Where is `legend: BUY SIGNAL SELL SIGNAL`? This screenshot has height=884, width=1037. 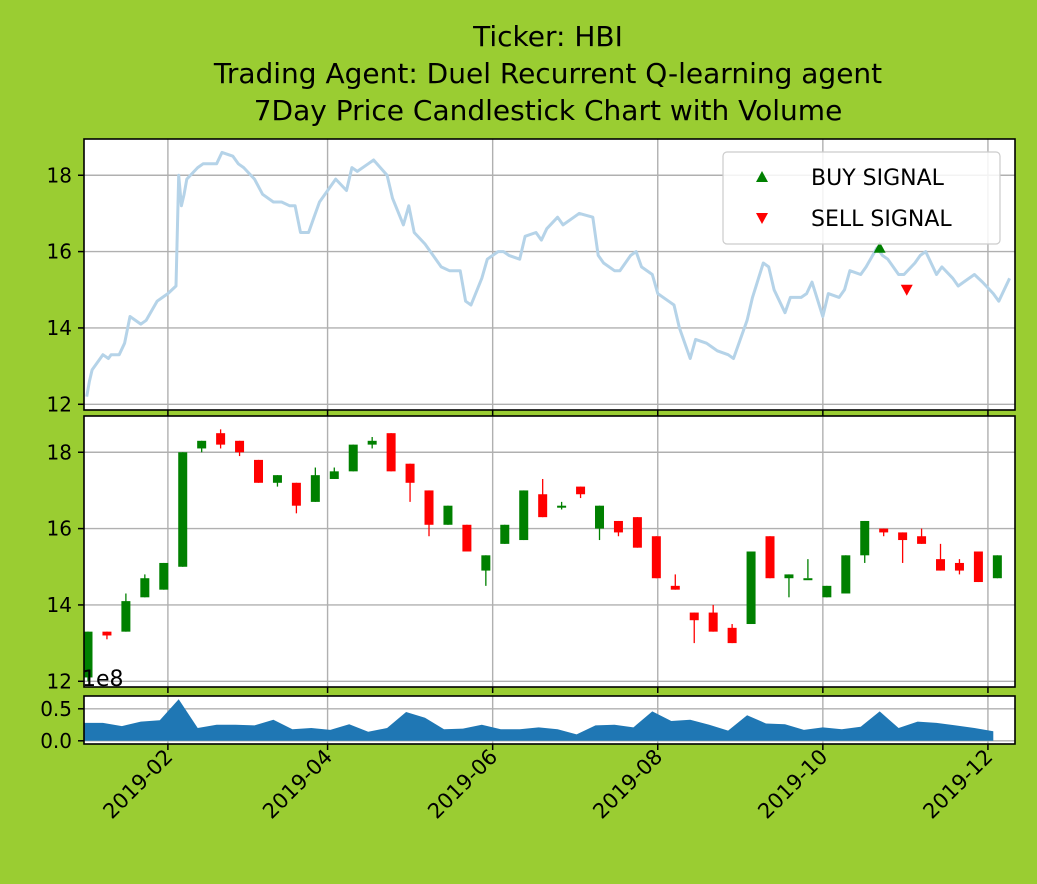 legend: BUY SIGNAL SELL SIGNAL is located at coordinates (861, 198).